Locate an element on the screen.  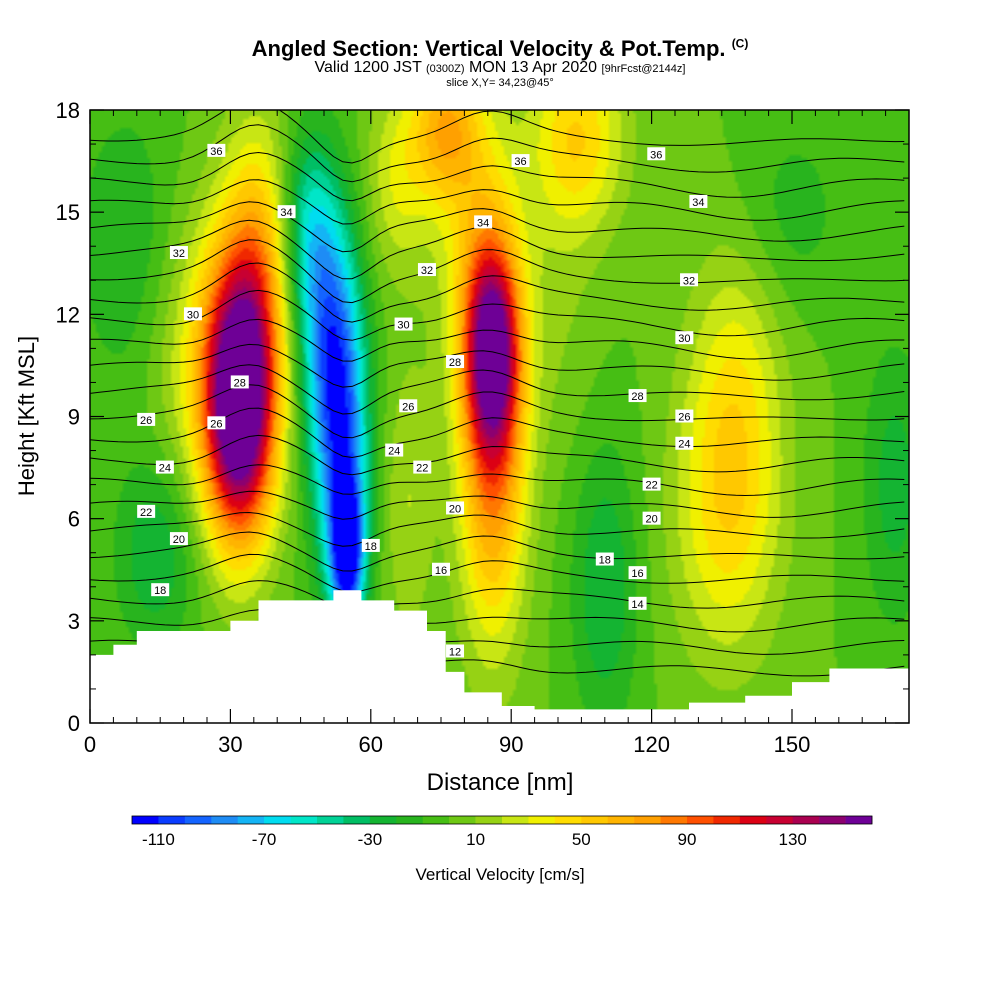
slice-label: slice X,Y= 34,23@45° is located at coordinates (500, 83).